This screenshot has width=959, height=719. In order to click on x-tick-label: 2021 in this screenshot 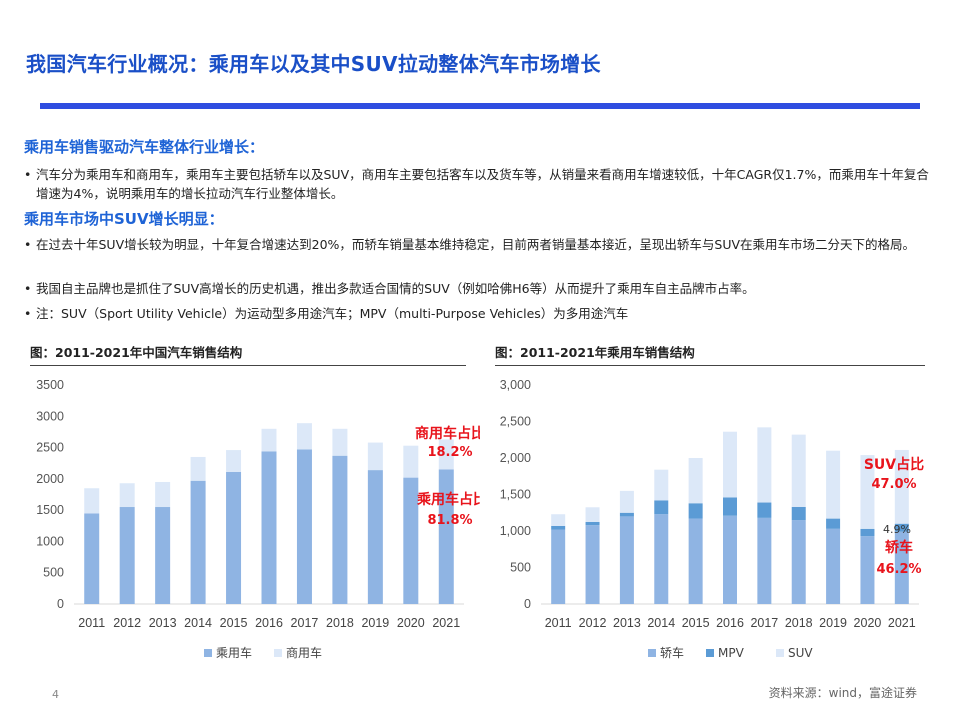, I will do `click(902, 623)`.